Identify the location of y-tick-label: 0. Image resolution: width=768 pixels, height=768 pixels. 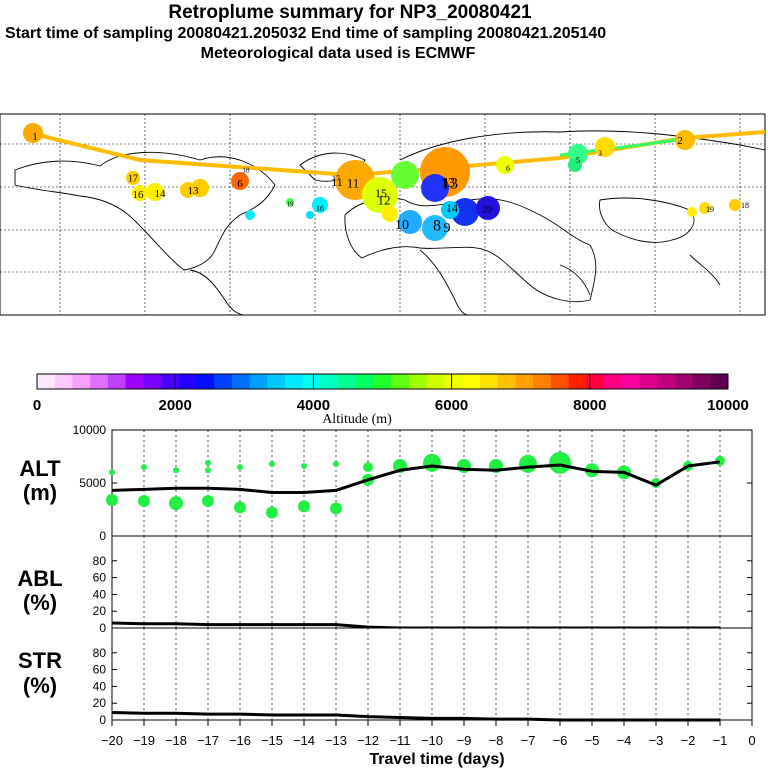
(102, 536).